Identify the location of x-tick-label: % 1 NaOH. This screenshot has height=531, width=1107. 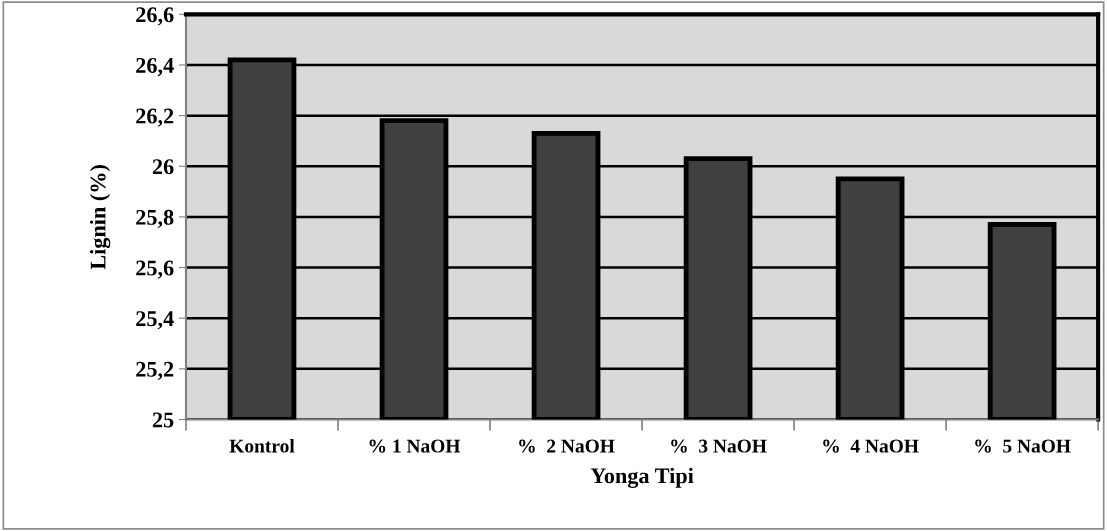
(415, 446).